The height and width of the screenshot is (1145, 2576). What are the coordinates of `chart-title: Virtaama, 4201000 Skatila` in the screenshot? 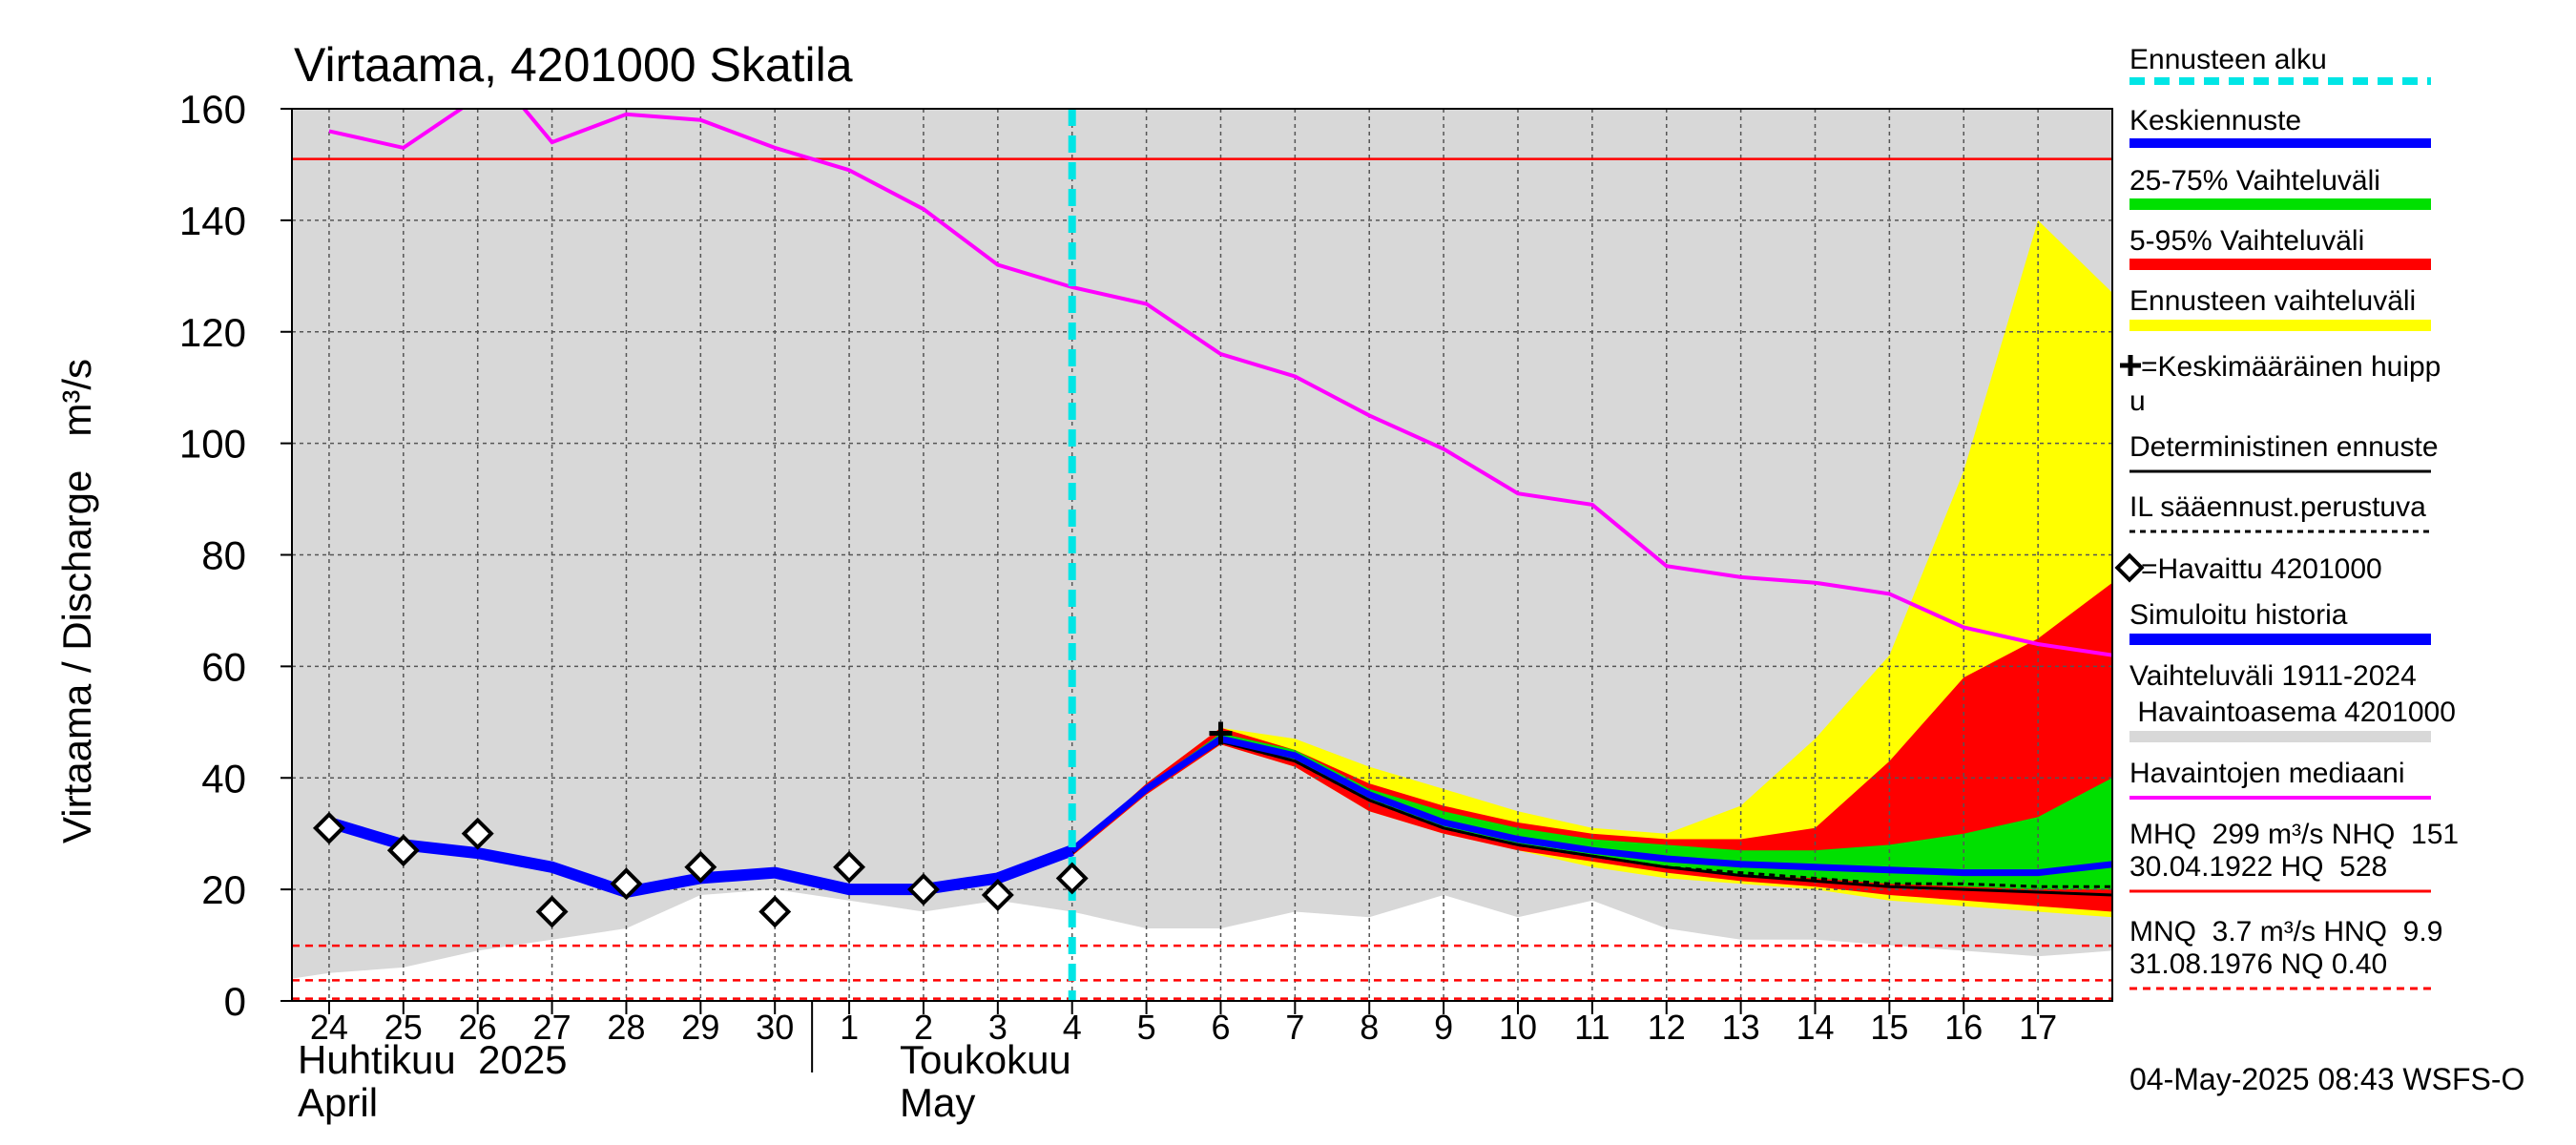 It's located at (573, 65).